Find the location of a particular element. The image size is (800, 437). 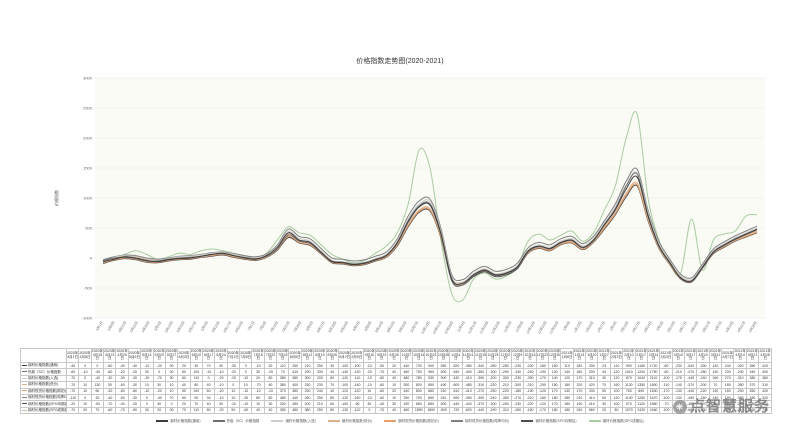

table-date-cell: 2020年4月1日 is located at coordinates (72, 355).